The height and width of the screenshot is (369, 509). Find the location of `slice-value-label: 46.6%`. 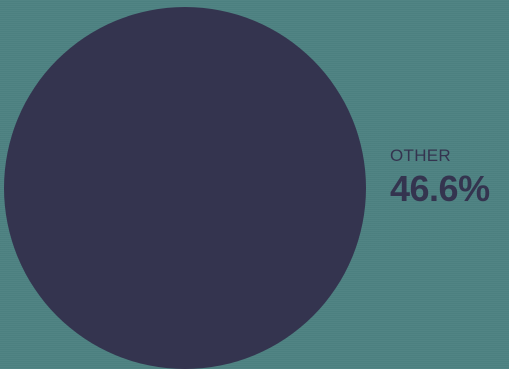

slice-value-label: 46.6% is located at coordinates (440, 188).